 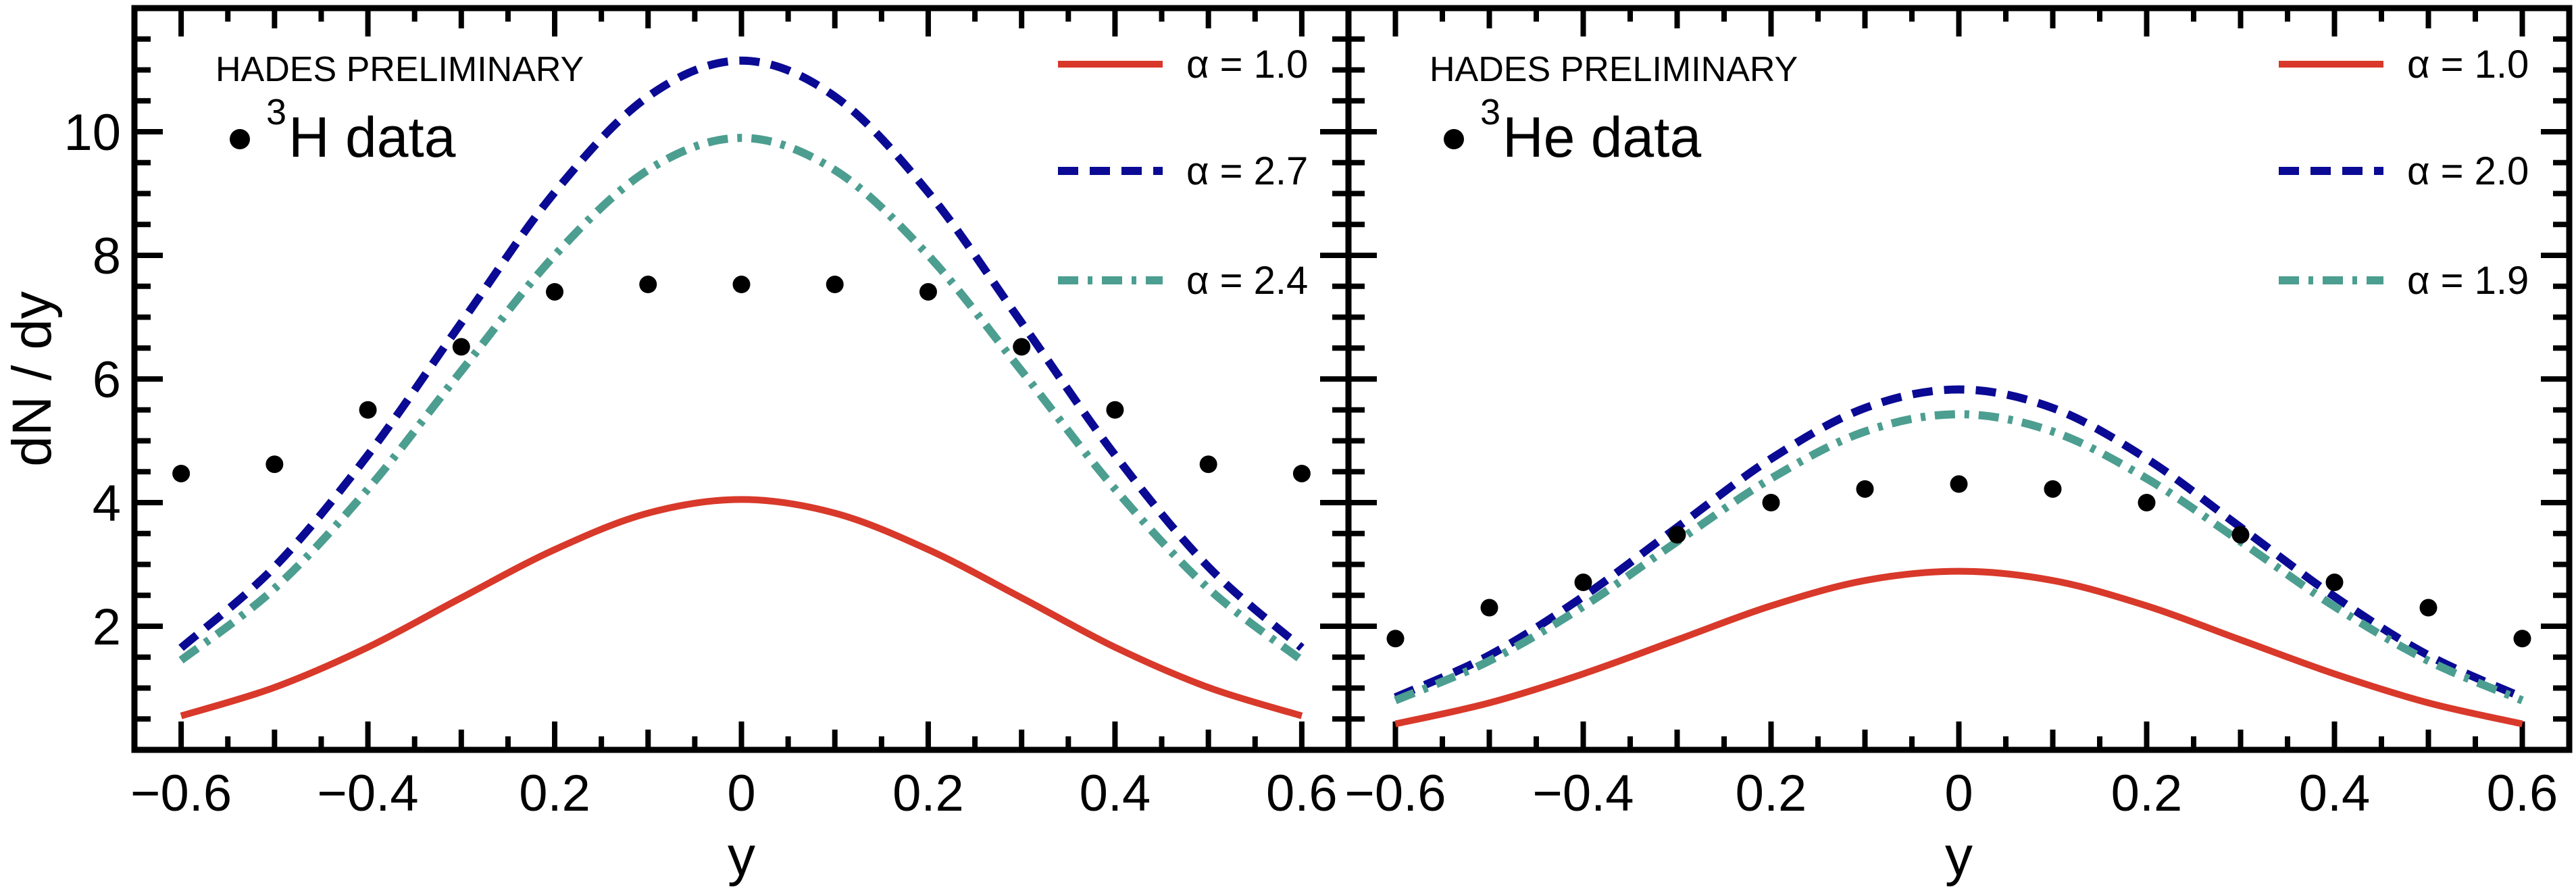 What do you see at coordinates (1247, 281) in the screenshot?
I see `legend-label: α = 2.4` at bounding box center [1247, 281].